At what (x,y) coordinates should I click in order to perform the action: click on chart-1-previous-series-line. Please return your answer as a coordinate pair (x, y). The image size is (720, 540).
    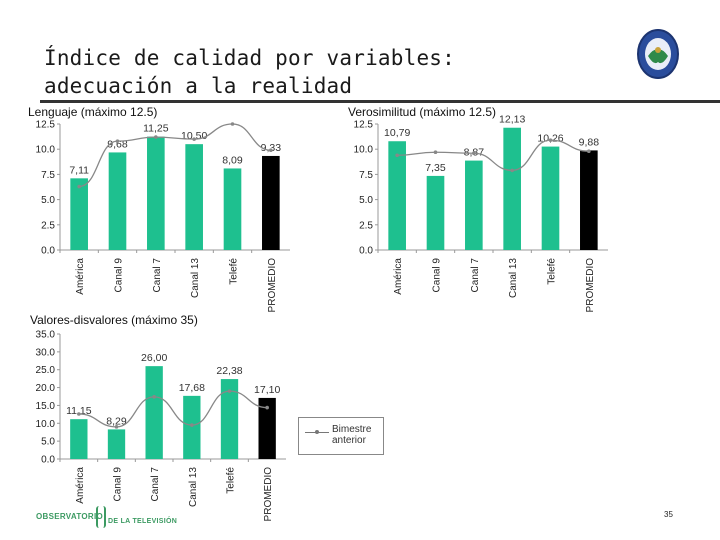
    Looking at the image, I should click on (175, 155).